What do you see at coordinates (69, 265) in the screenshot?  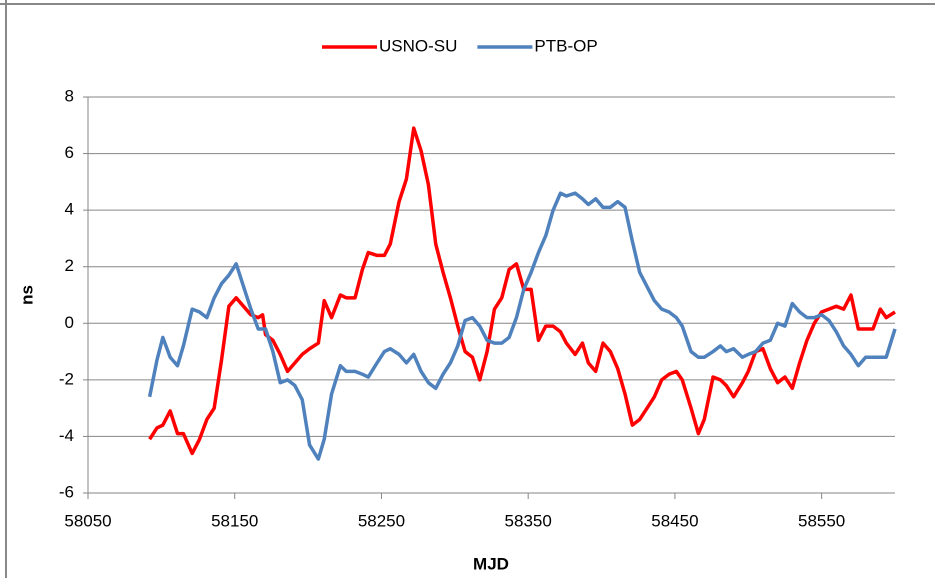 I see `y-tick-label: 2` at bounding box center [69, 265].